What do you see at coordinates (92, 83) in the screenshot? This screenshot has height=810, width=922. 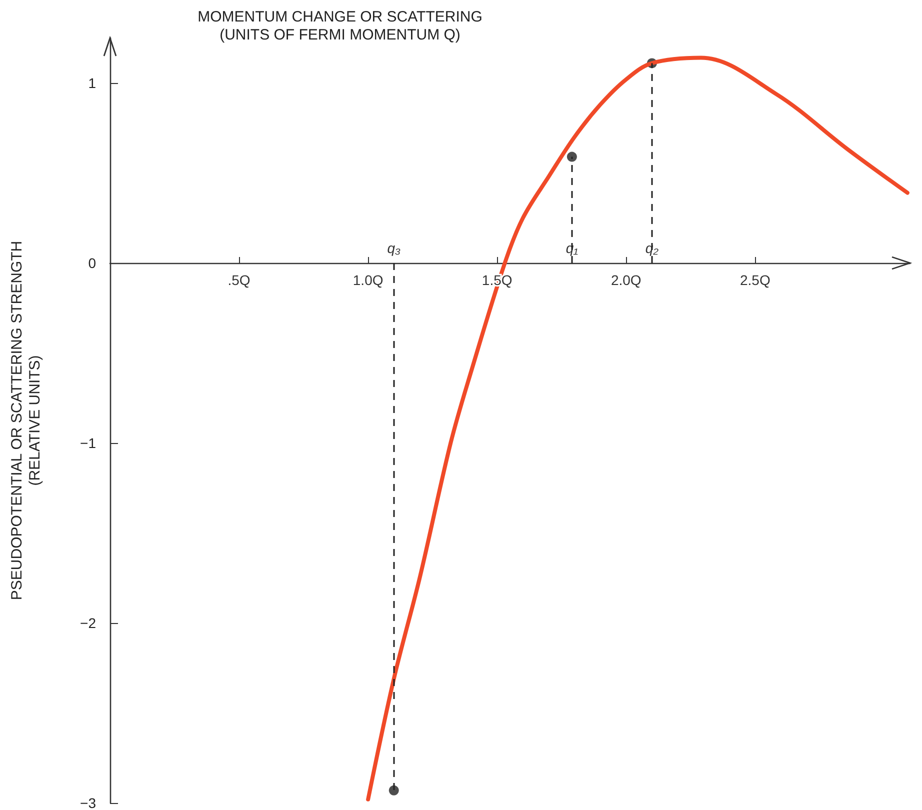 I see `y-tick-label: 1` at bounding box center [92, 83].